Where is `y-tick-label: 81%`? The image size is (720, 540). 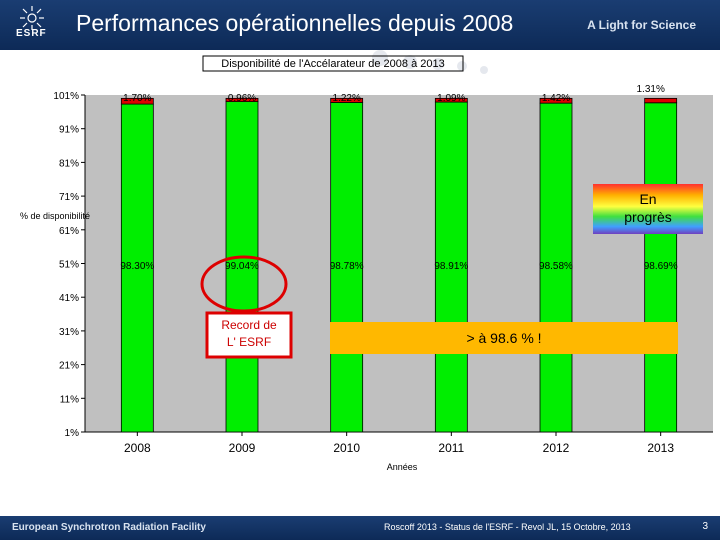 y-tick-label: 81% is located at coordinates (69, 163).